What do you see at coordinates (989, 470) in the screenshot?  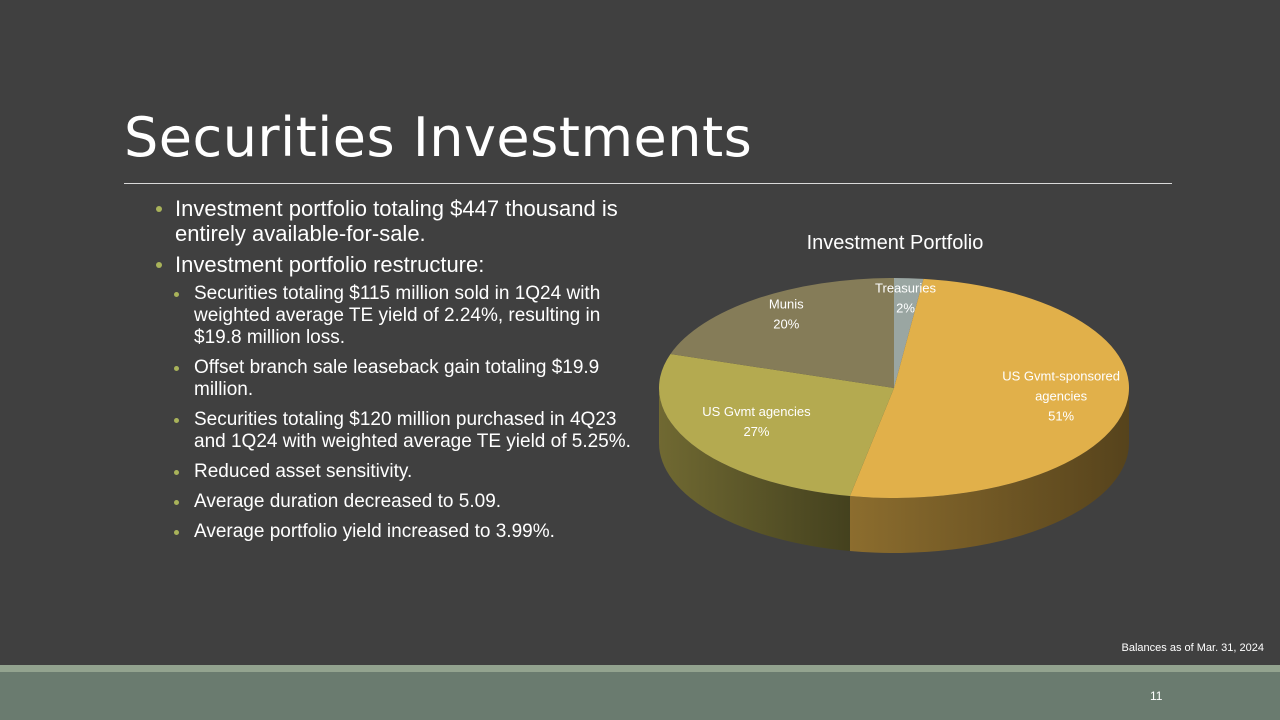 I see `pie-side-us-gvmt-sponsored-agencies` at bounding box center [989, 470].